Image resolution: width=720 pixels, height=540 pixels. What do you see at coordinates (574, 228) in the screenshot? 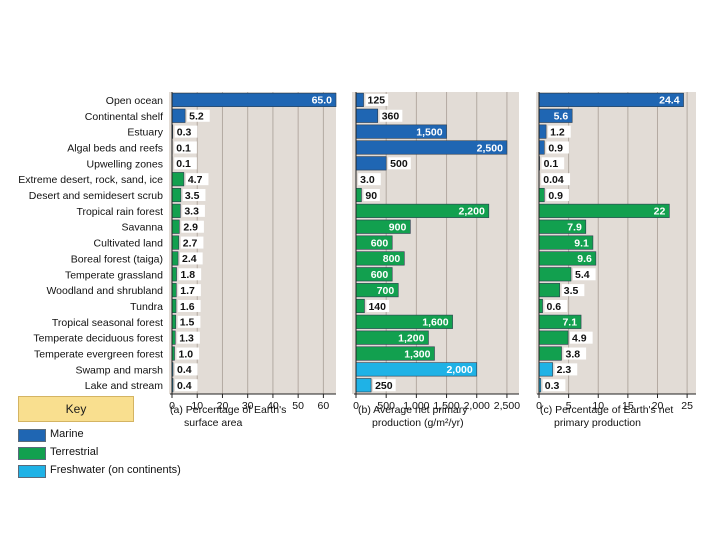
I see `panel-c-value-label-savanna: 7.9` at bounding box center [574, 228].